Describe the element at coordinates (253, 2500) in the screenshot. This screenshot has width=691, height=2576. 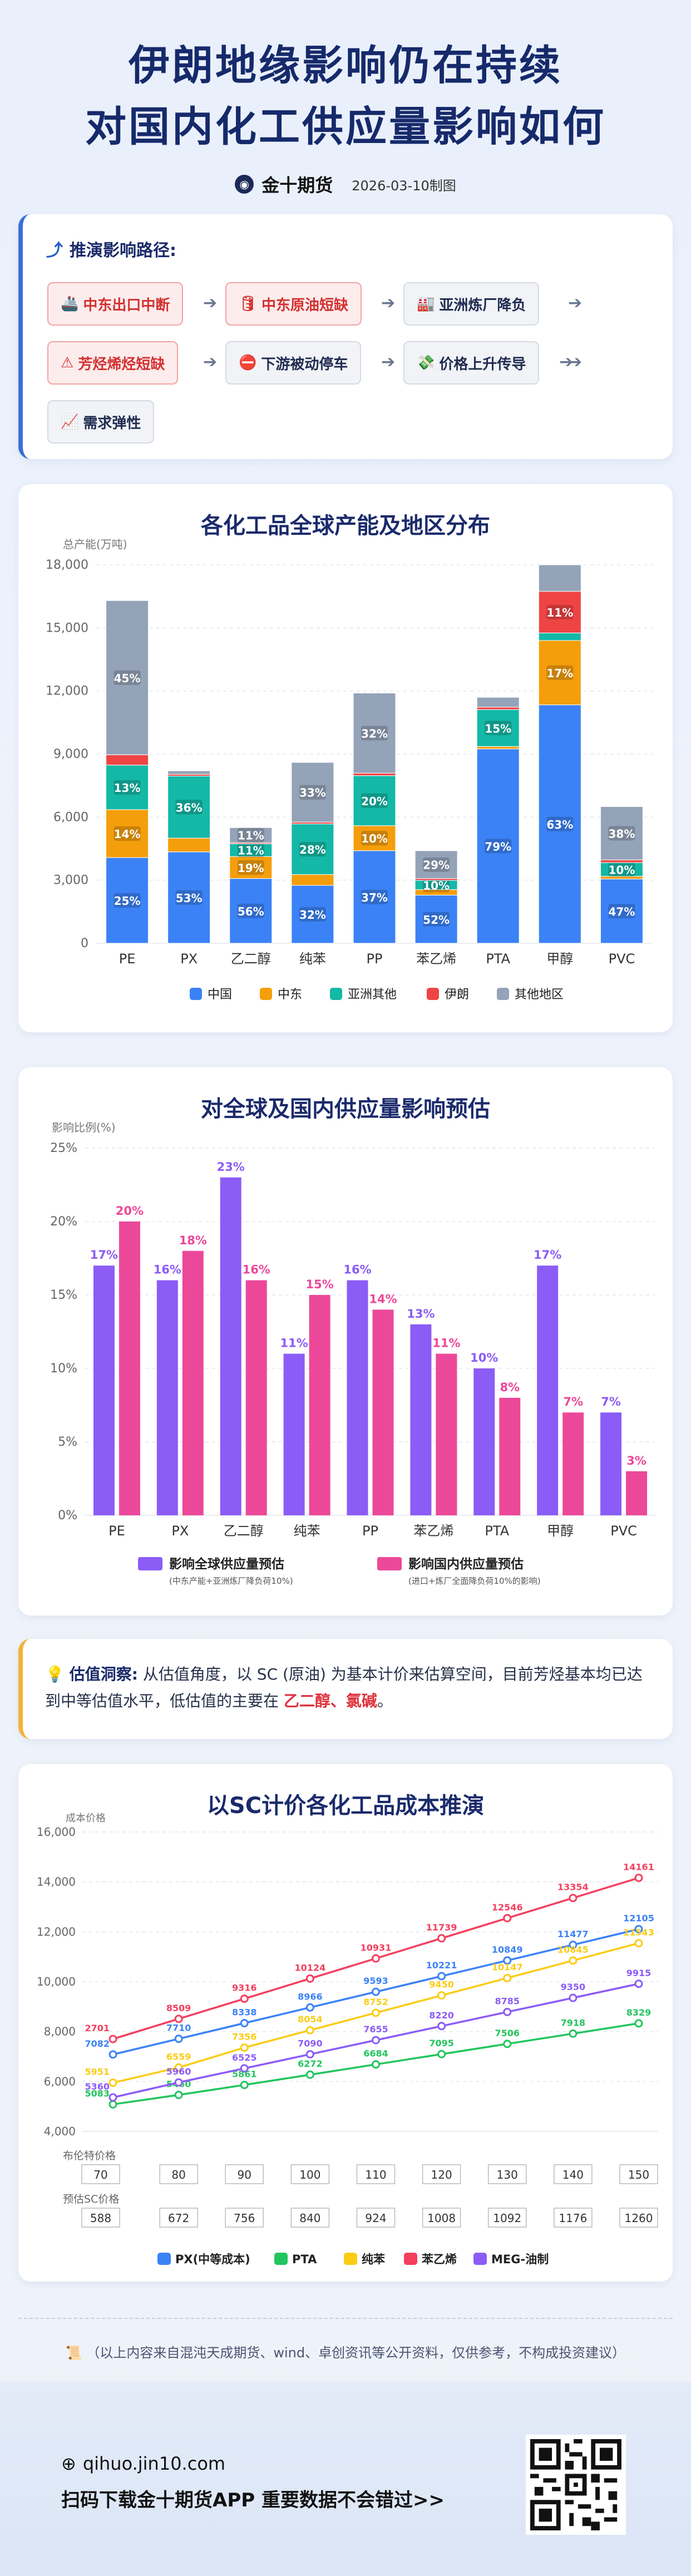
I see `download-slogan: 扫码下载金十期货APP 重要数据不会错过>>` at that location.